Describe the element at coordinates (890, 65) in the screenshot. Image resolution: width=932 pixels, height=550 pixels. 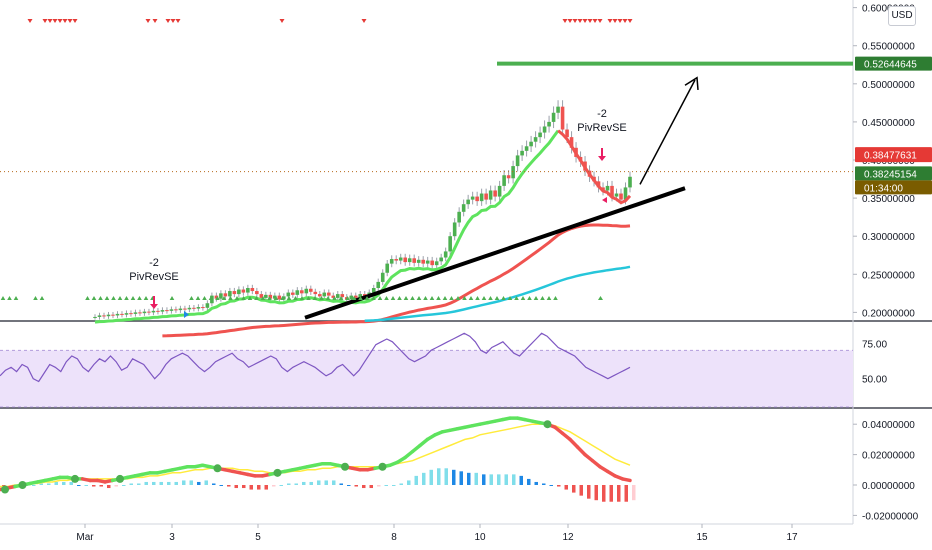
I see `resistance-price-tag: 0.52644645` at that location.